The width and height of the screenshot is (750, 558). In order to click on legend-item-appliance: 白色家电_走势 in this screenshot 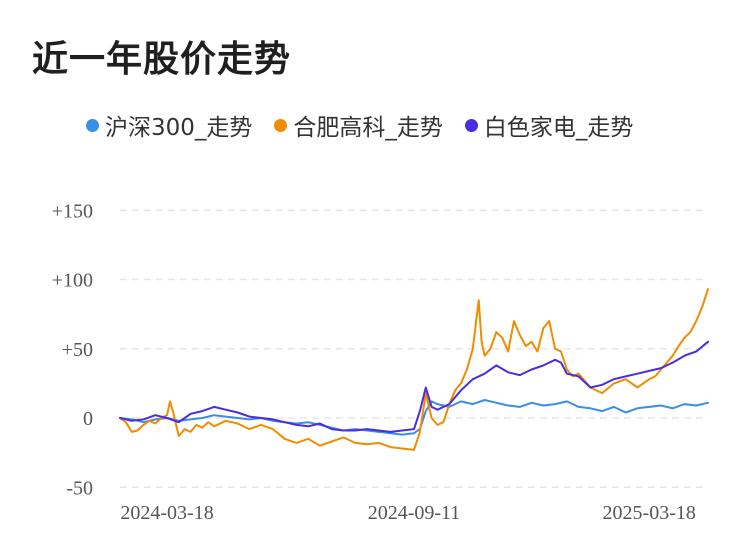, I will do `click(549, 125)`.